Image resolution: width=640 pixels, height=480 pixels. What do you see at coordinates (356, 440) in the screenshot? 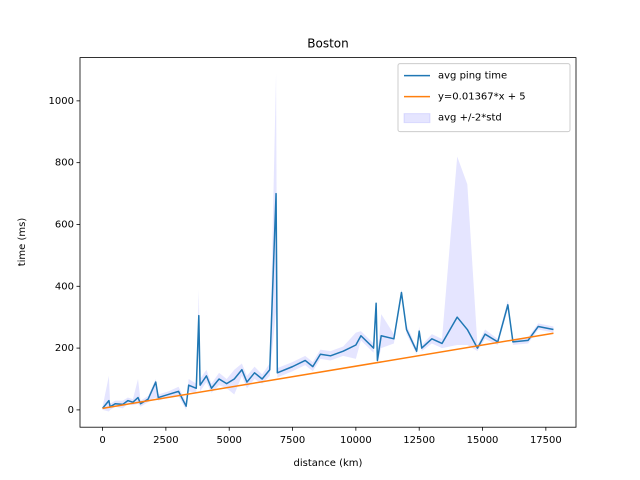
I see `x-tick-label: 10000` at bounding box center [356, 440].